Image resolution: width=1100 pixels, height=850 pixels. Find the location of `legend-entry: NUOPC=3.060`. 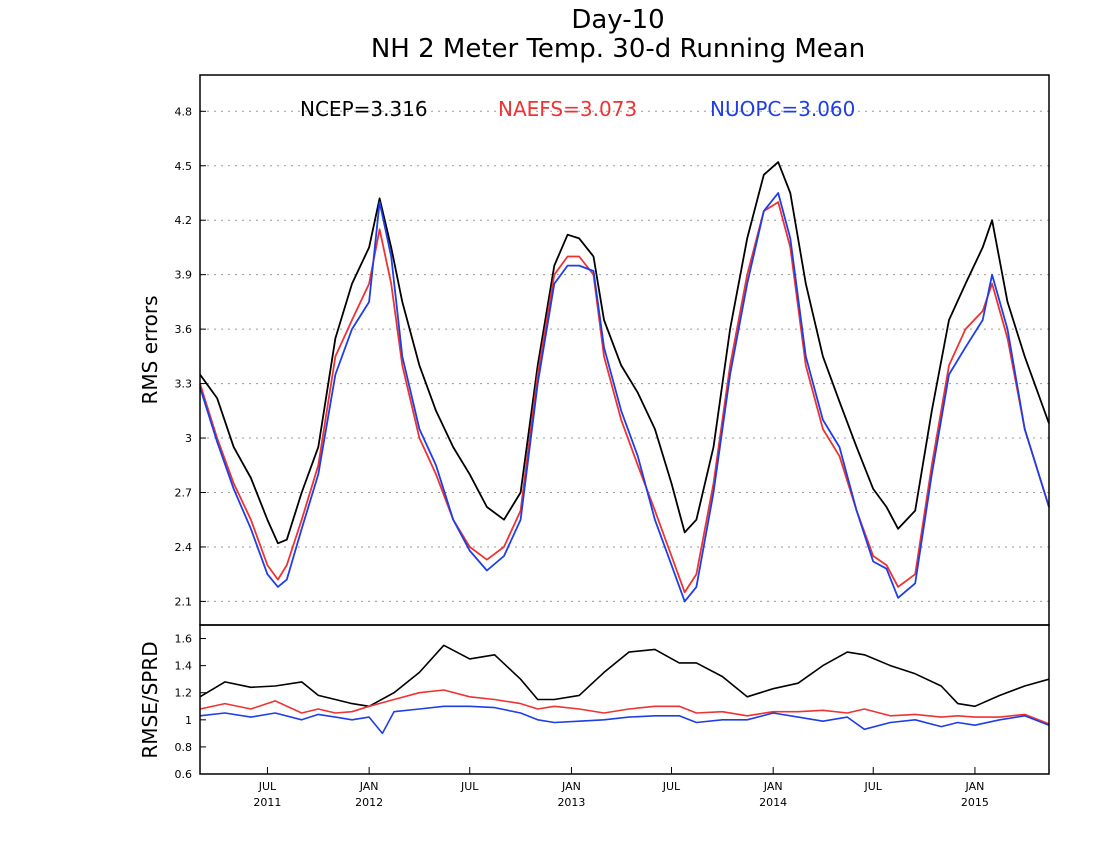

legend-entry: NUOPC=3.060 is located at coordinates (782, 109).